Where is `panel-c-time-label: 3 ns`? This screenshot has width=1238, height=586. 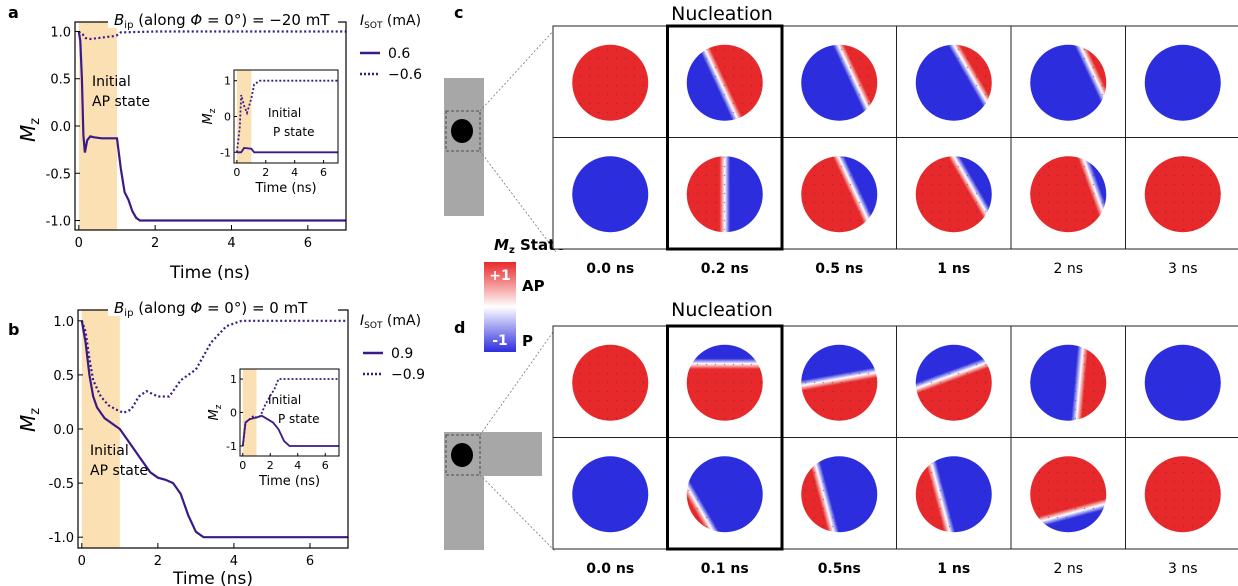
panel-c-time-label: 3 ns is located at coordinates (1183, 269).